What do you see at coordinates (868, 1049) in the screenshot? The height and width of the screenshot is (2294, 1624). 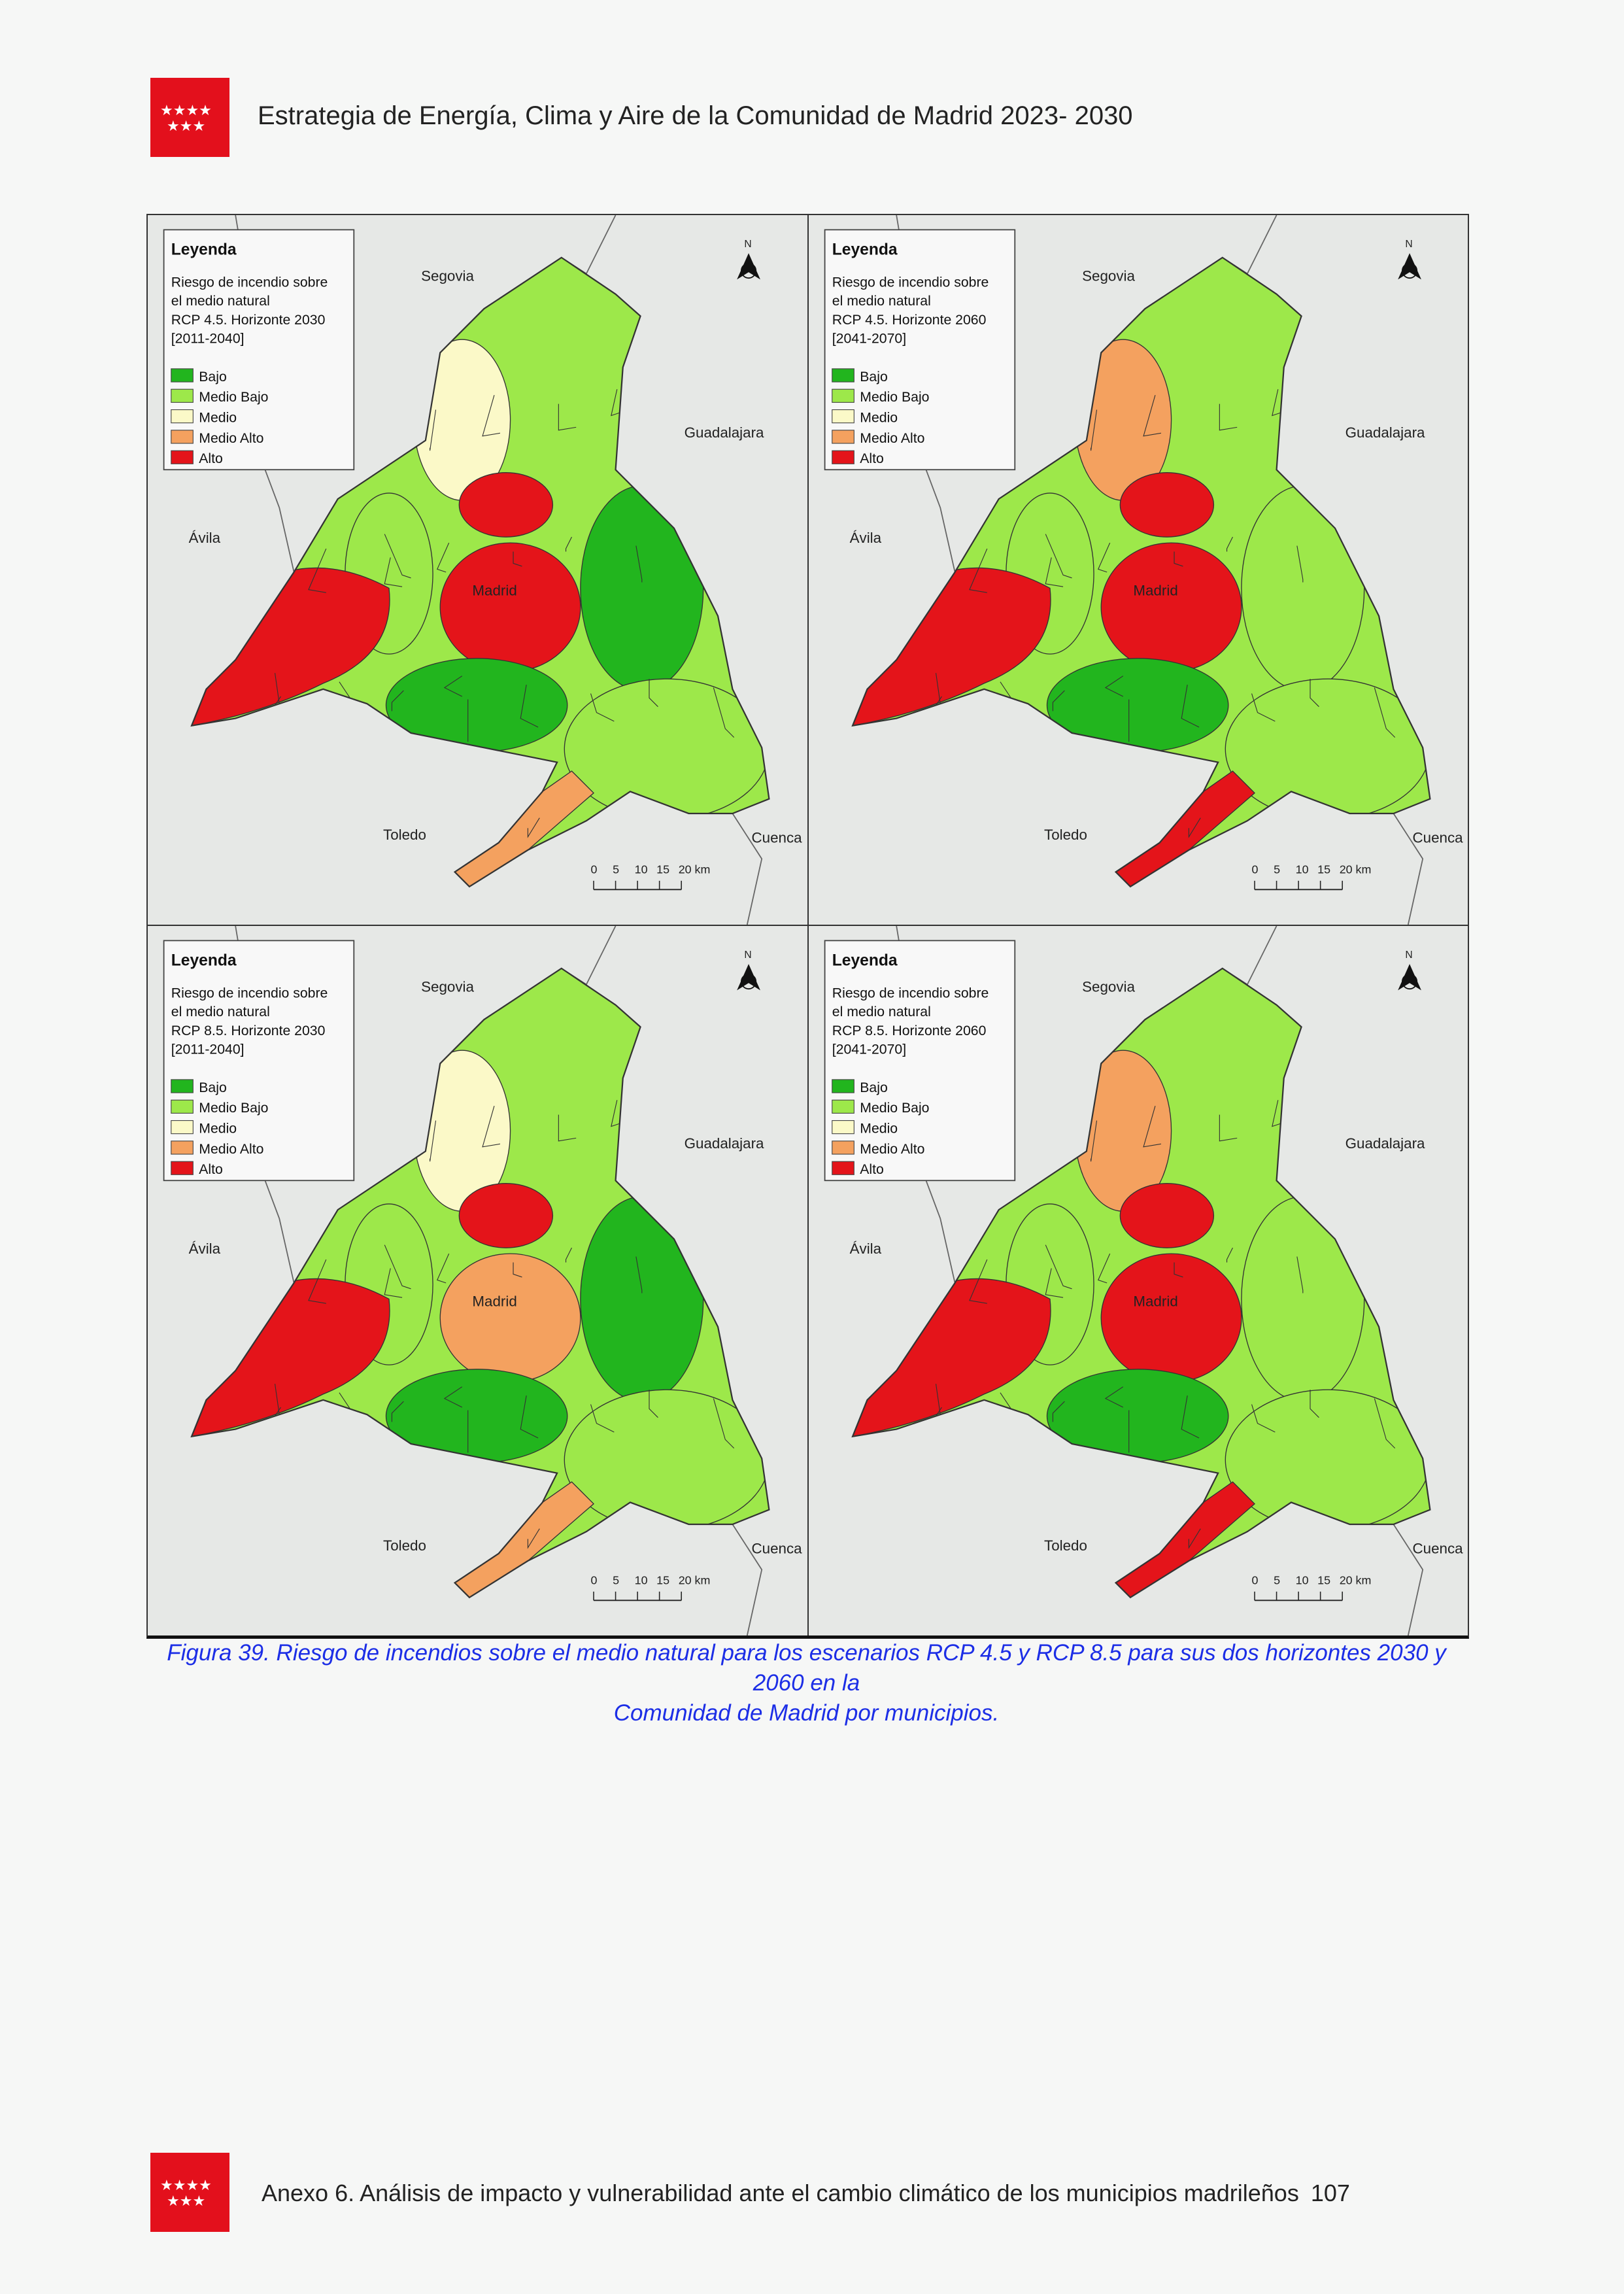 I see `legend-subtitle: [2041-2070]` at bounding box center [868, 1049].